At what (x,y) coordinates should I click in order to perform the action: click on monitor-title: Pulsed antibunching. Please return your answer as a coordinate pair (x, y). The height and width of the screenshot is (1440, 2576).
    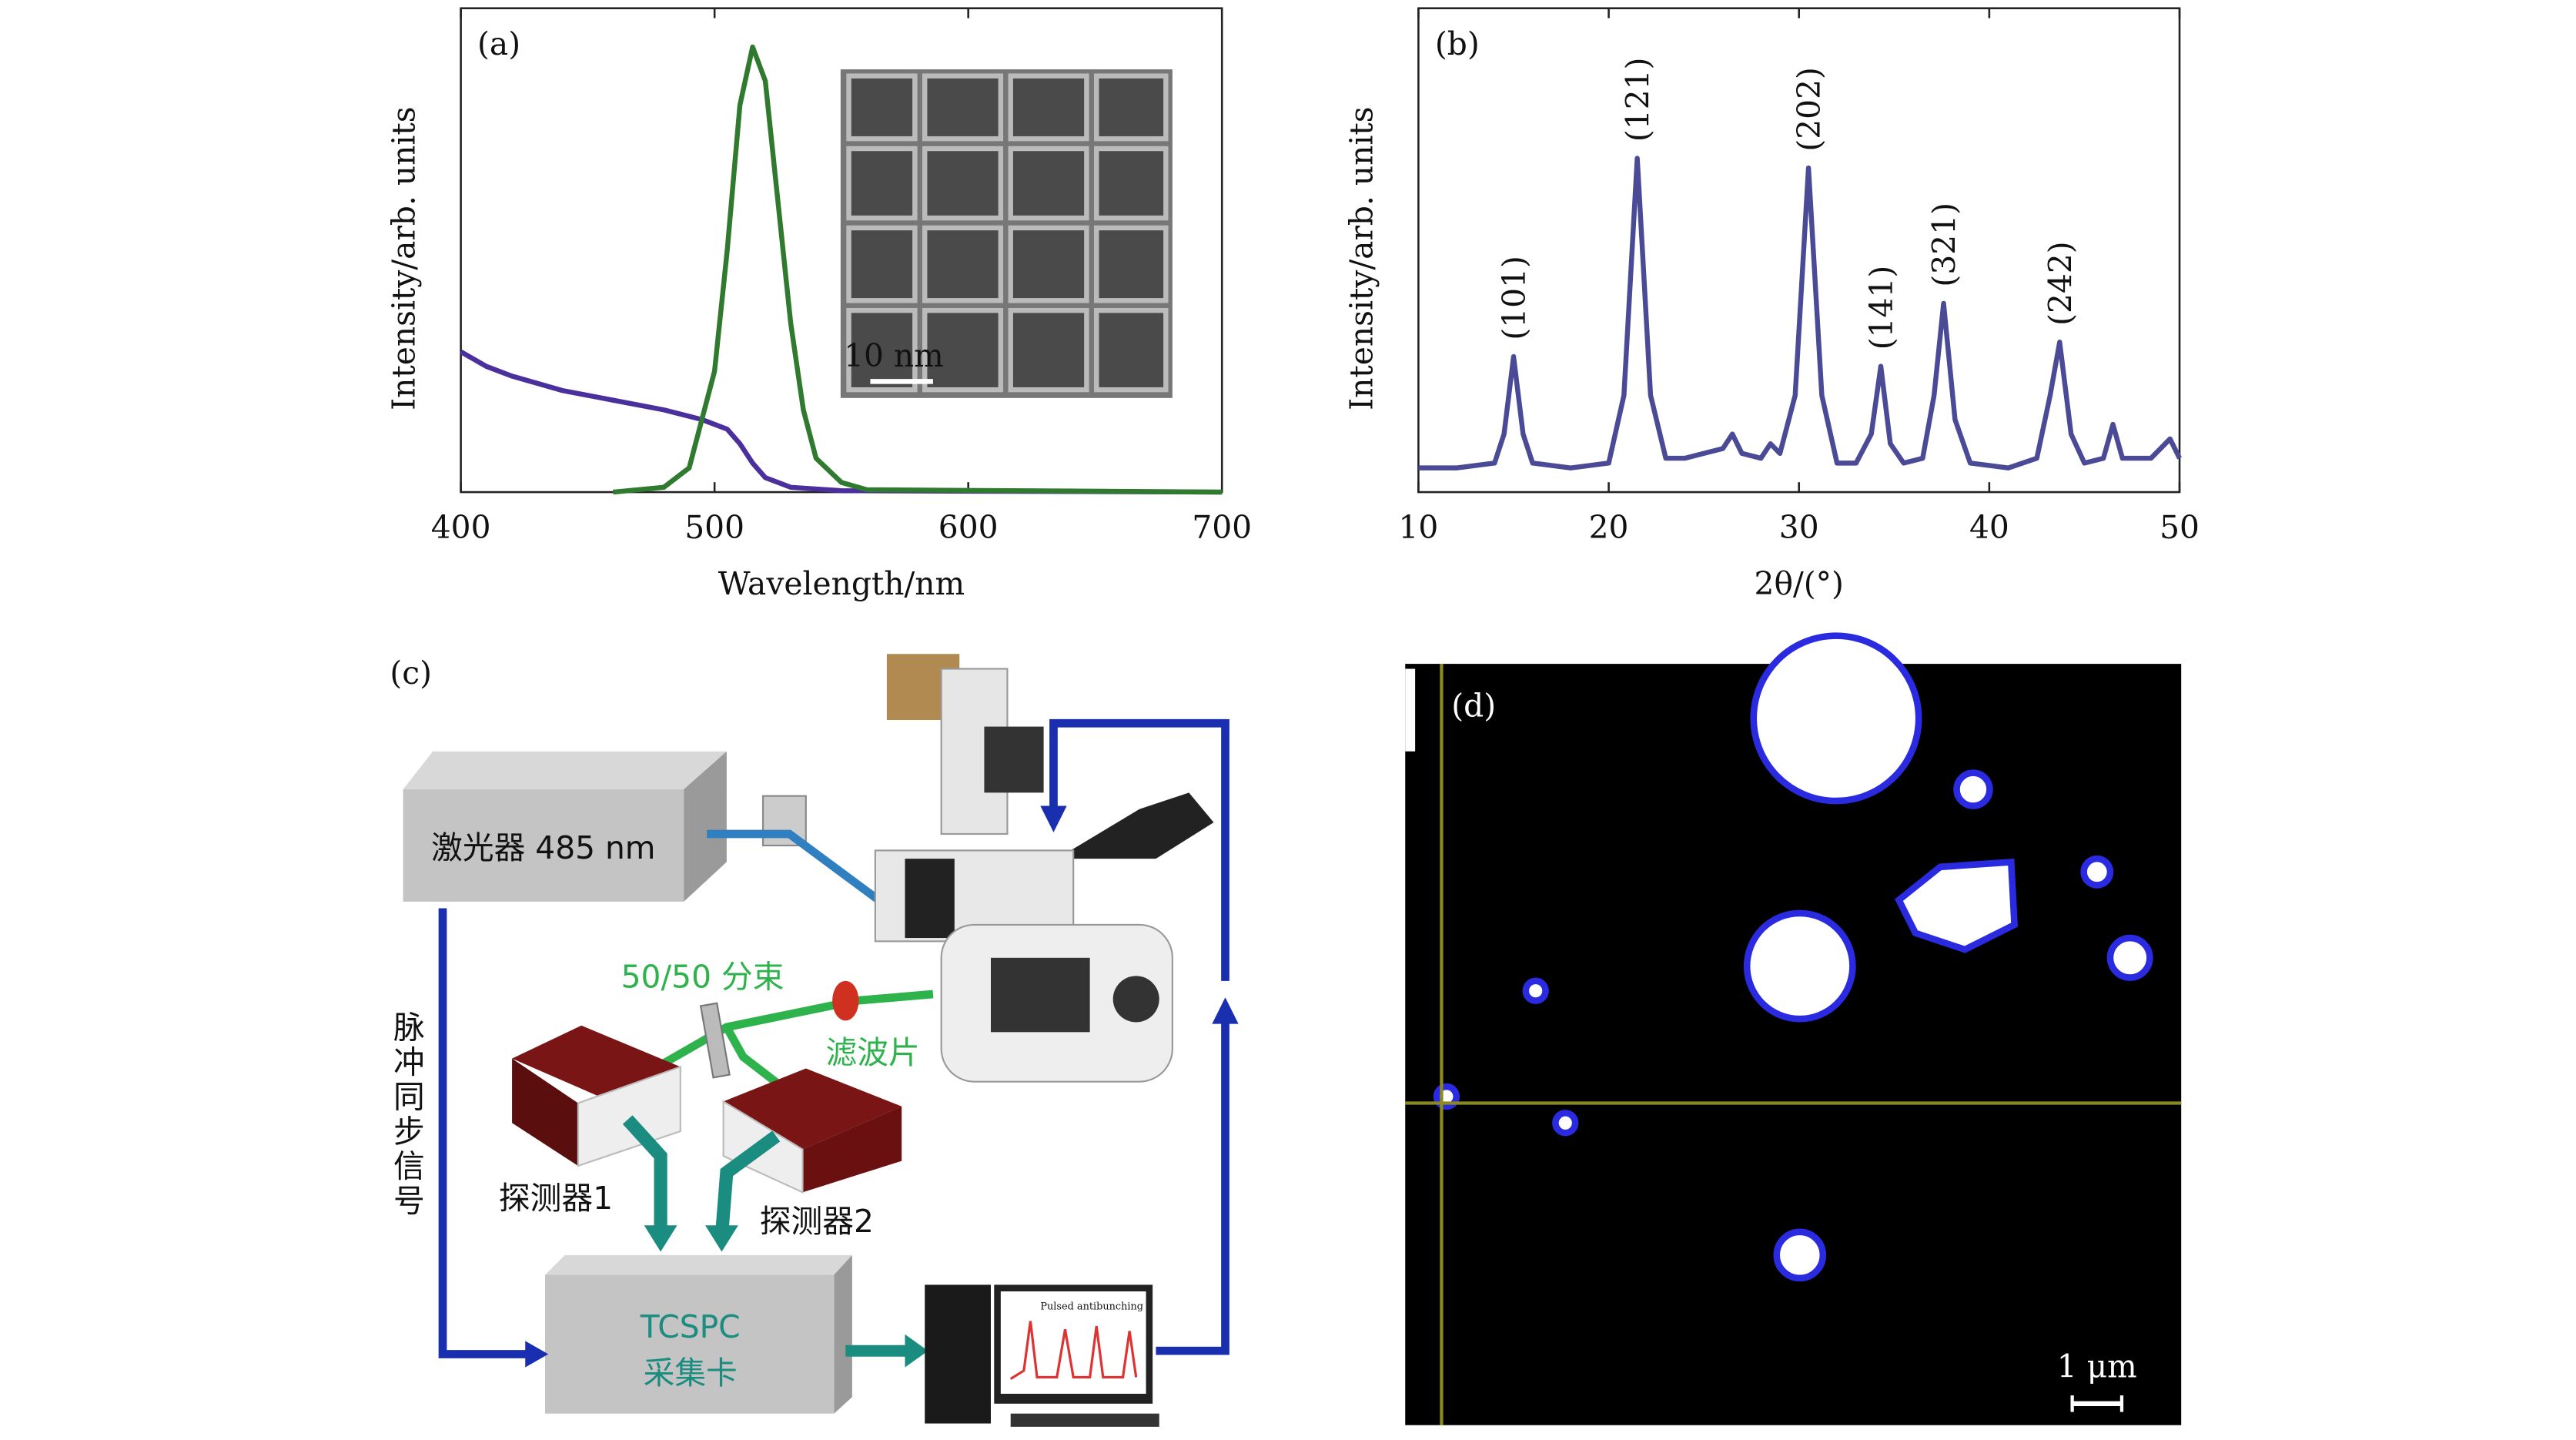
    Looking at the image, I should click on (1091, 1307).